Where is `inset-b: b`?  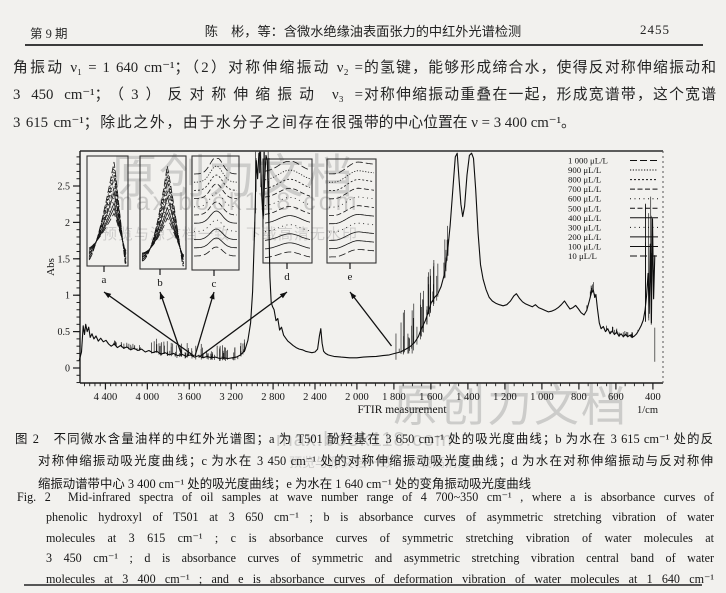
inset-b: b is located at coordinates (163, 222).